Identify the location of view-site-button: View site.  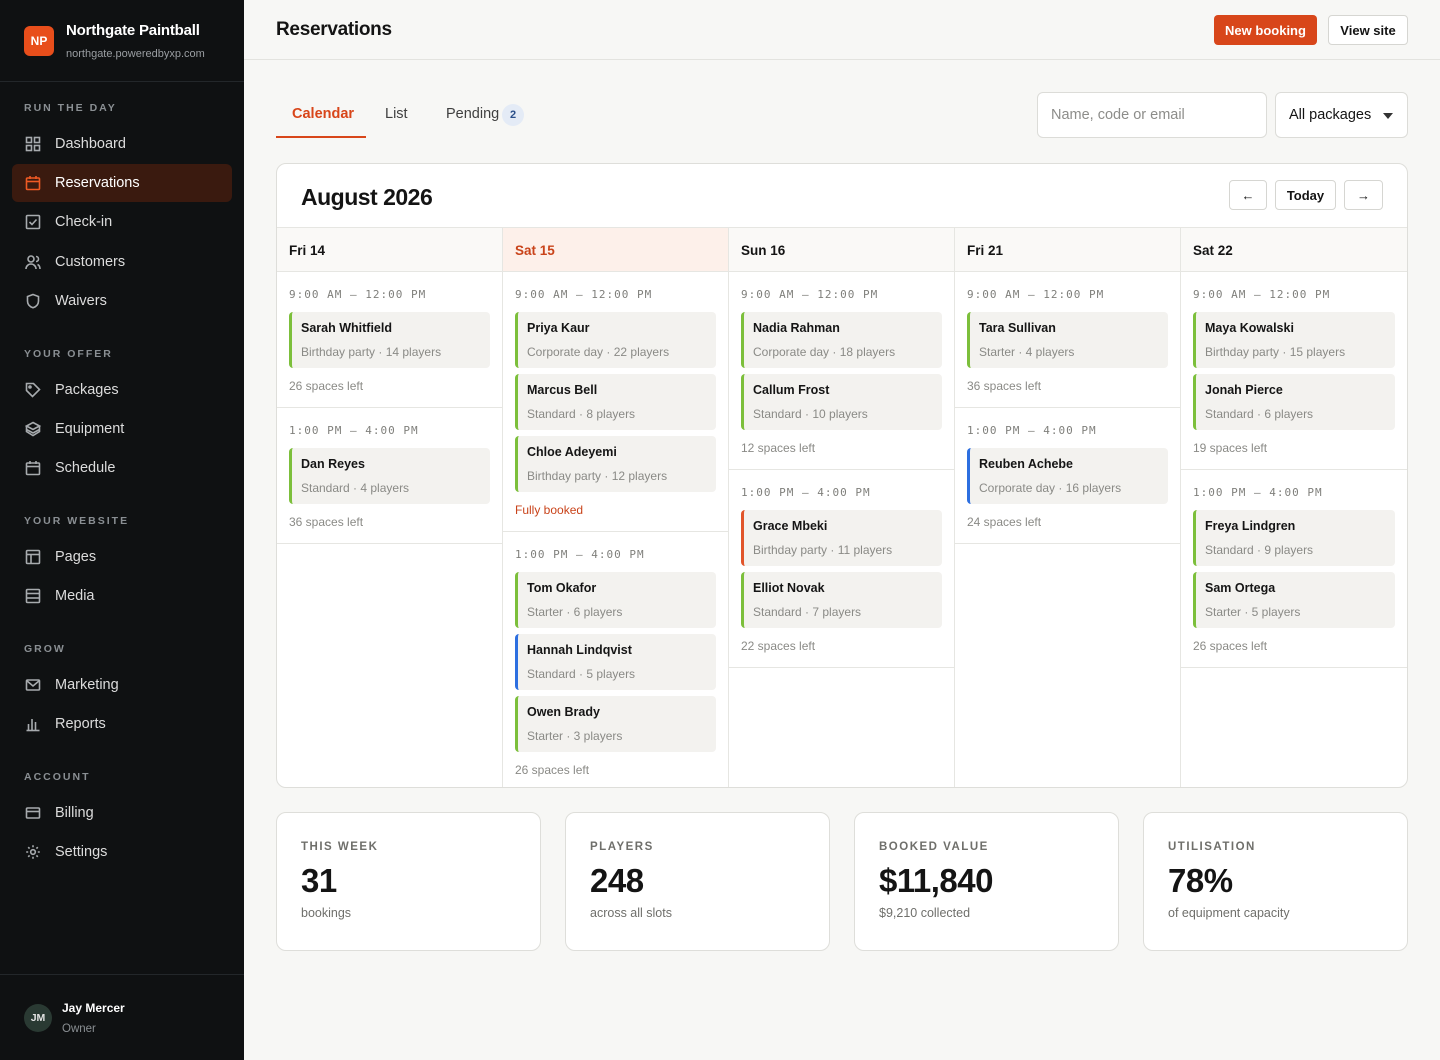
(1368, 30).